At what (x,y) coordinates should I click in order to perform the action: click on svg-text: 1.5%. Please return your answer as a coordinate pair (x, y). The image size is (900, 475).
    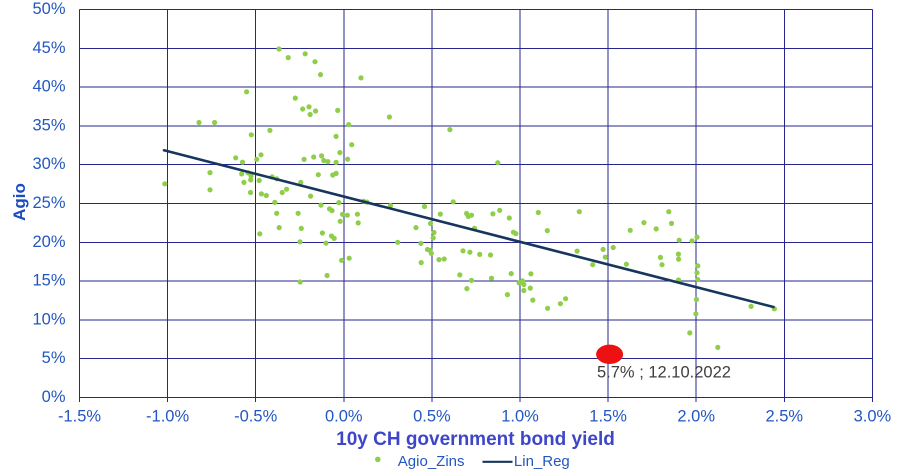
    Looking at the image, I should click on (608, 417).